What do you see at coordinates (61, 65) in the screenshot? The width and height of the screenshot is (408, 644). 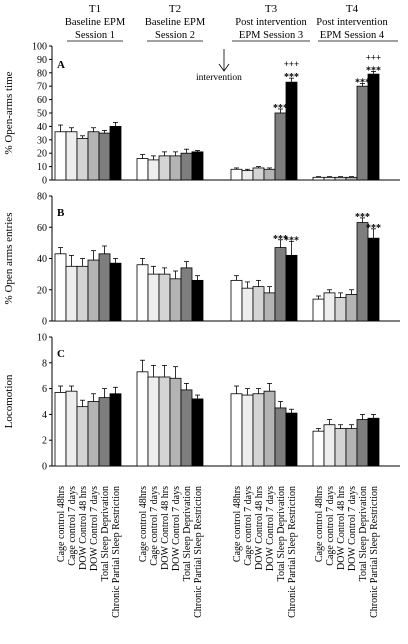 I see `panel-letter: A` at bounding box center [61, 65].